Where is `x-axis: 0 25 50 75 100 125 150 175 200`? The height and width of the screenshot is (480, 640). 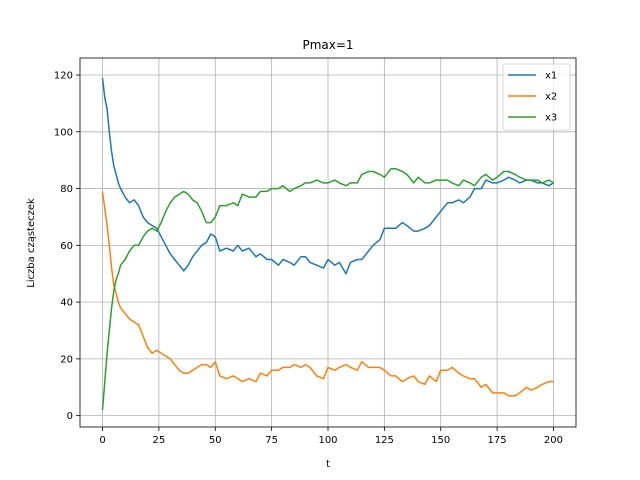
x-axis: 0 25 50 75 100 125 150 175 200 is located at coordinates (331, 436).